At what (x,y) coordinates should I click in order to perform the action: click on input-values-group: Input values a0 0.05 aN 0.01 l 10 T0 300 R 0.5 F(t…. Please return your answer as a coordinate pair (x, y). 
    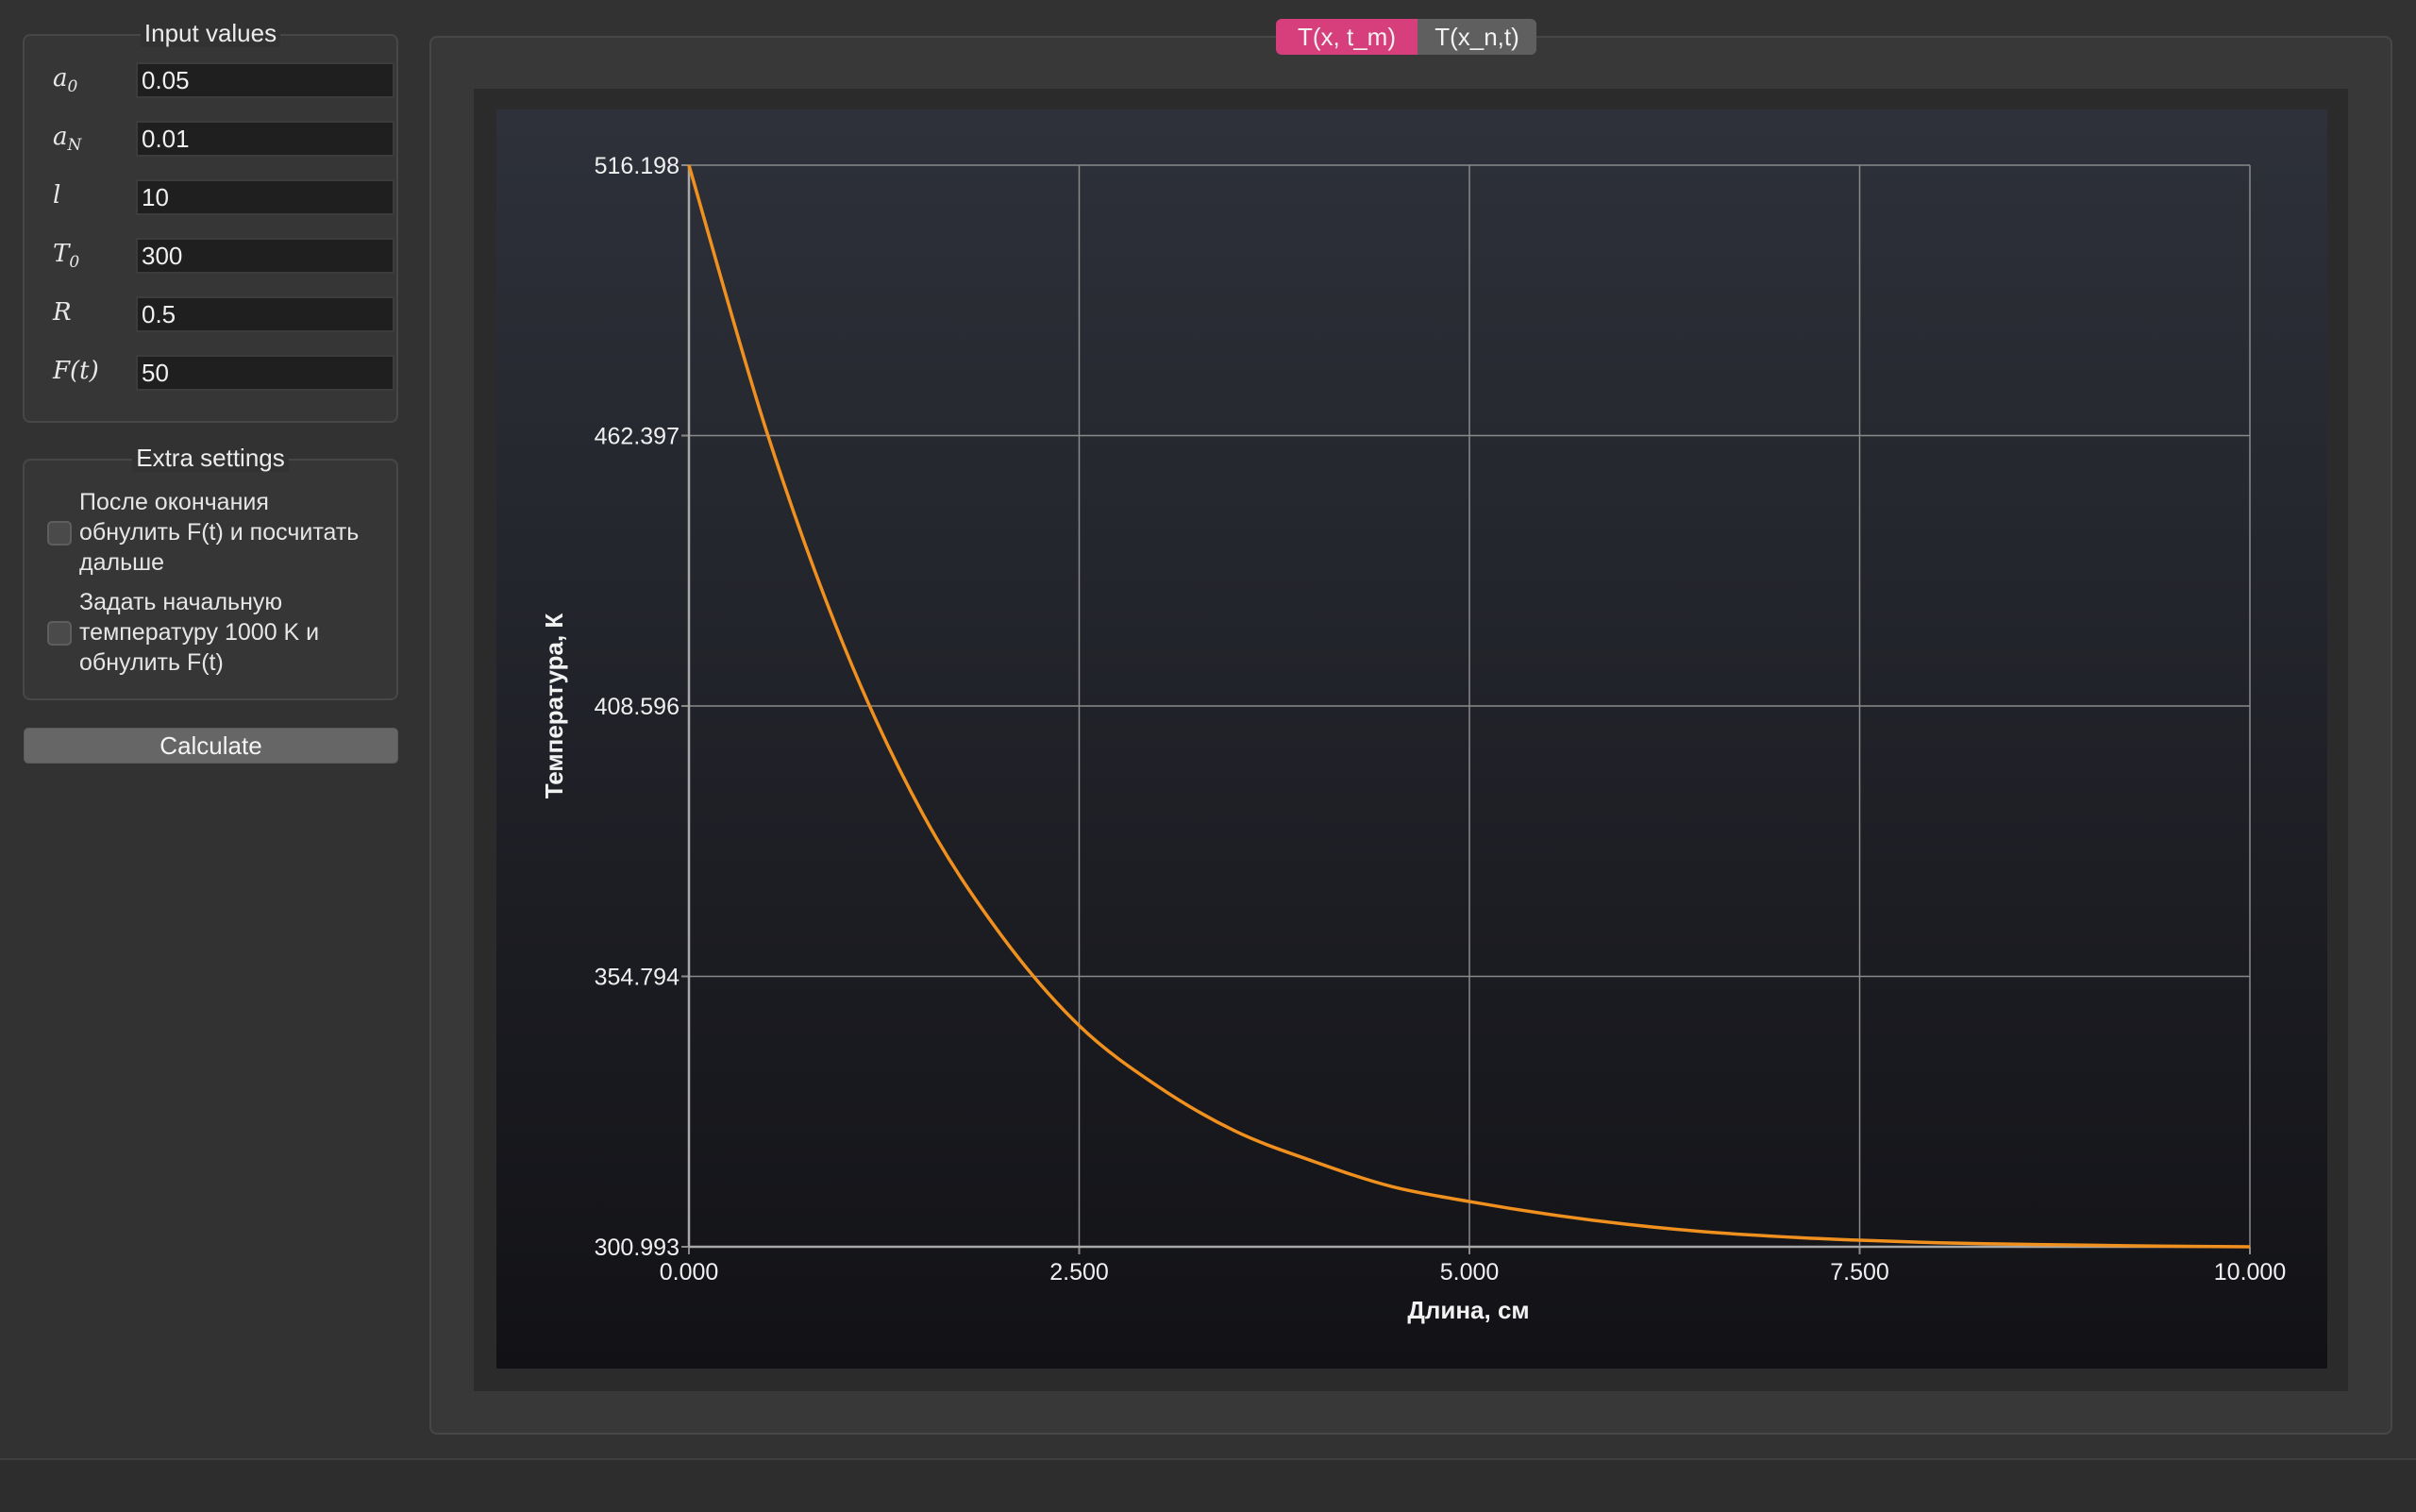
    Looking at the image, I should click on (211, 221).